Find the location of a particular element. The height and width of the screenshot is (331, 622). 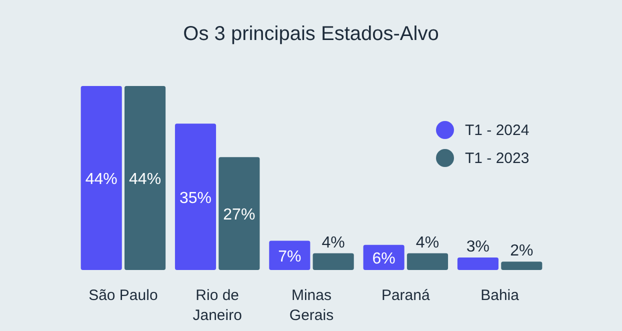

data-label: 6% is located at coordinates (384, 259).